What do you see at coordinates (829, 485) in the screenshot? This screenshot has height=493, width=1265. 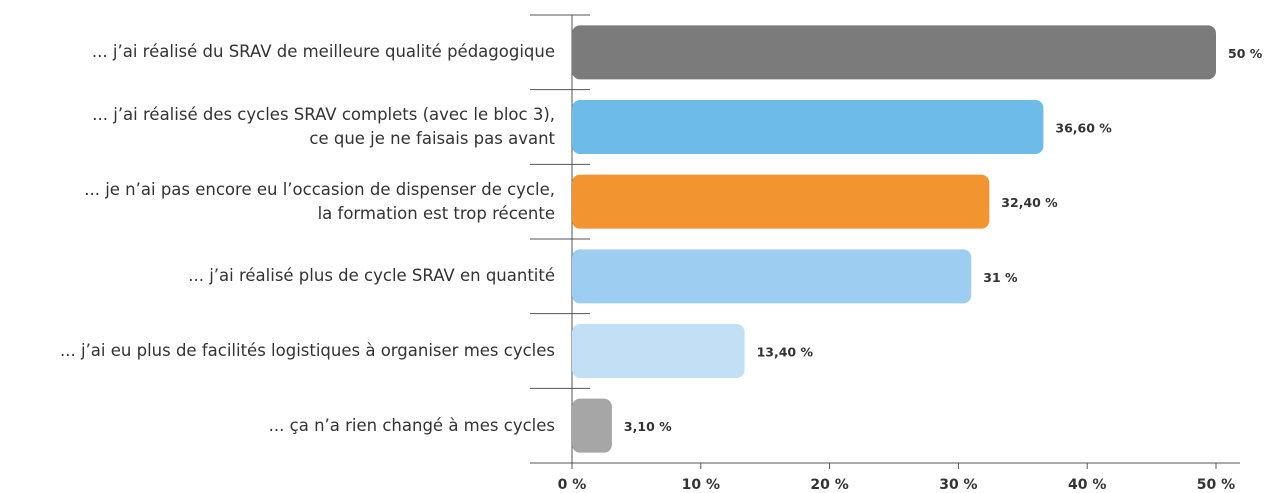 I see `x-tick-label: 20 %` at bounding box center [829, 485].